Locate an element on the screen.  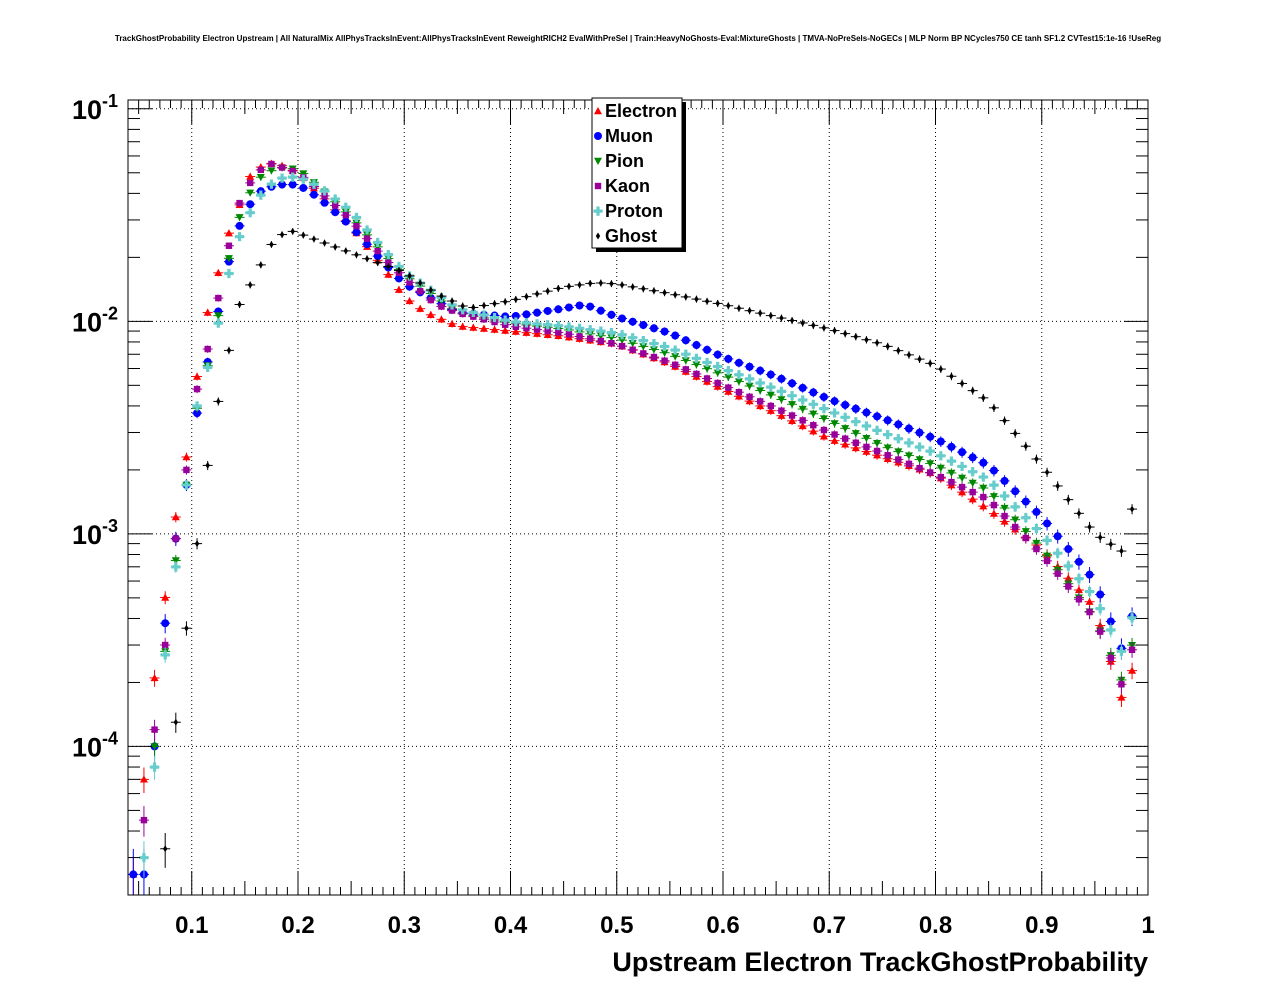
x-tick-label: 0.4 is located at coordinates (511, 925).